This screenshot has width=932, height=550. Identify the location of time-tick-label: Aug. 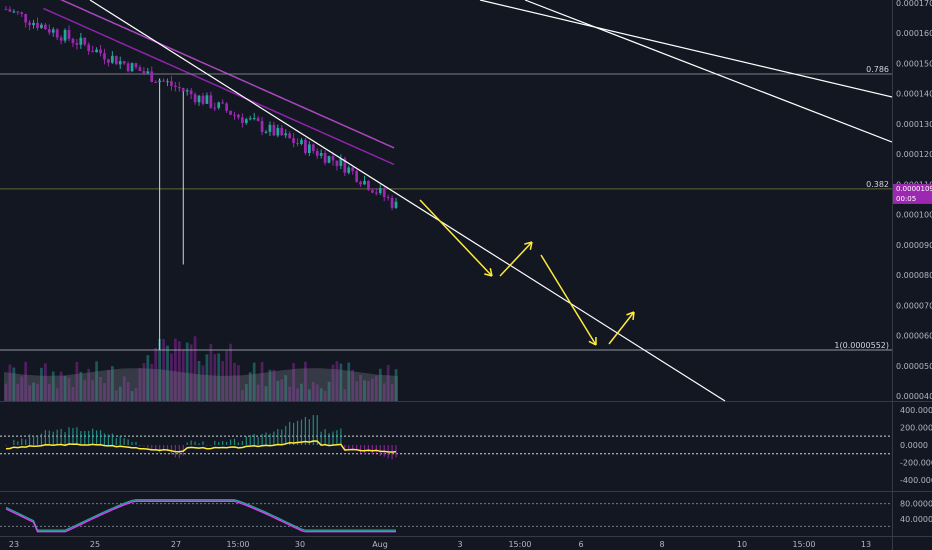
(380, 544).